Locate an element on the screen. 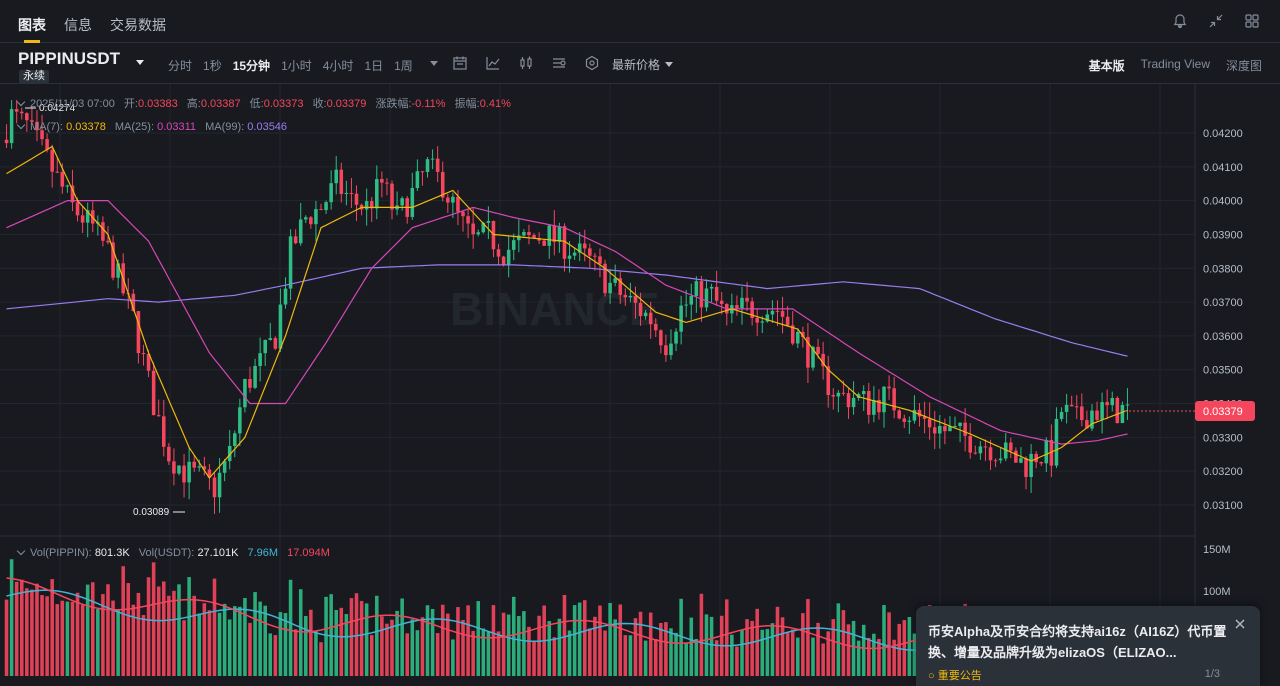  interval-line: 分时 is located at coordinates (180, 66).